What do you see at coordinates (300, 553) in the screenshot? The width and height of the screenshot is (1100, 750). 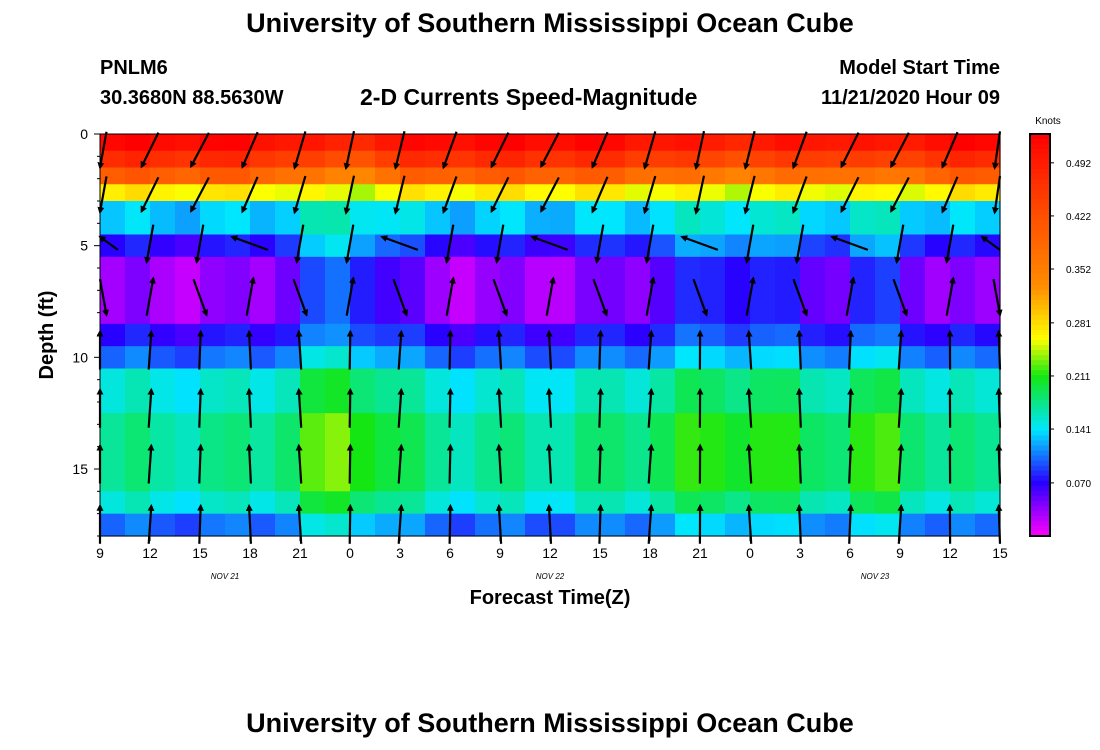 I see `x-tick-label: 21` at bounding box center [300, 553].